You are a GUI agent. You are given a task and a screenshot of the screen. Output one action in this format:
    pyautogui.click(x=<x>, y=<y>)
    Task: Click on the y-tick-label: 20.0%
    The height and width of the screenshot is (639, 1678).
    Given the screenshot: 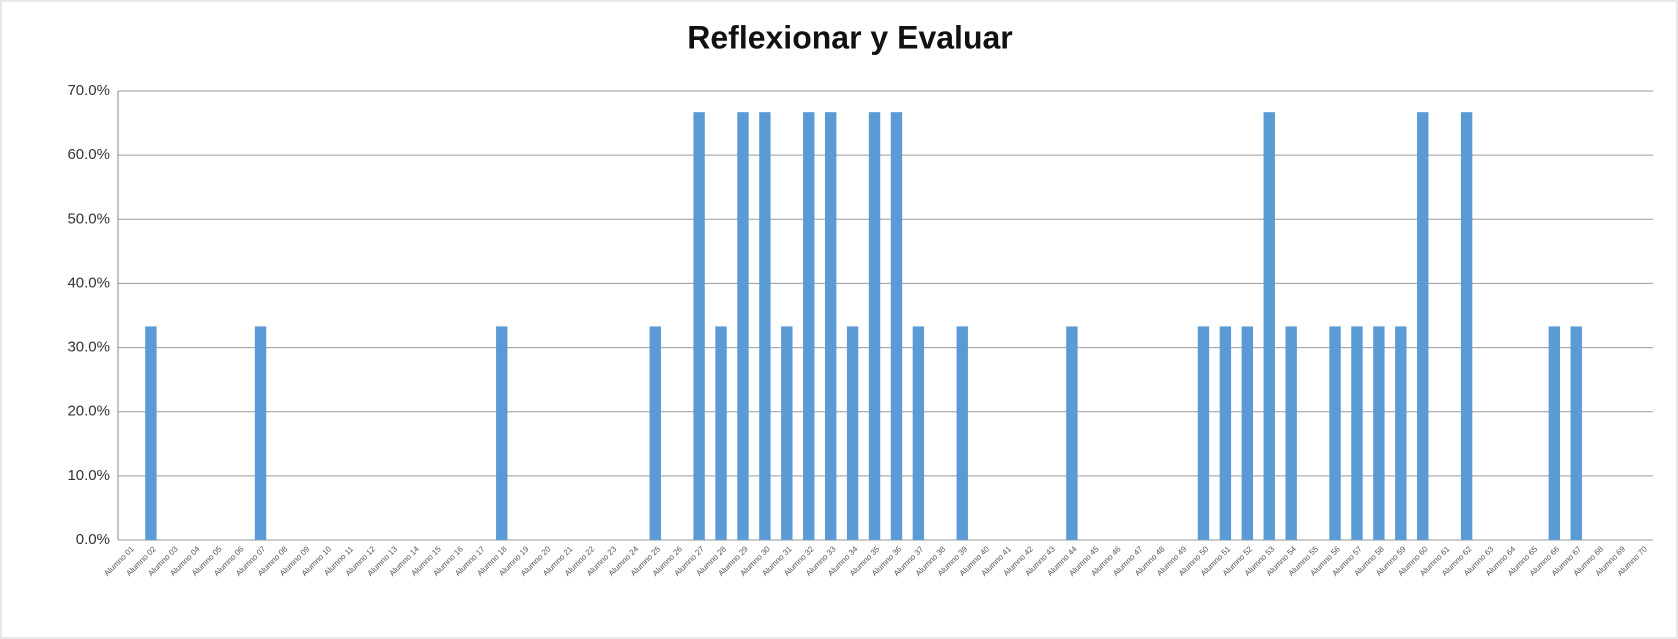 What is the action you would take?
    pyautogui.click(x=88, y=411)
    